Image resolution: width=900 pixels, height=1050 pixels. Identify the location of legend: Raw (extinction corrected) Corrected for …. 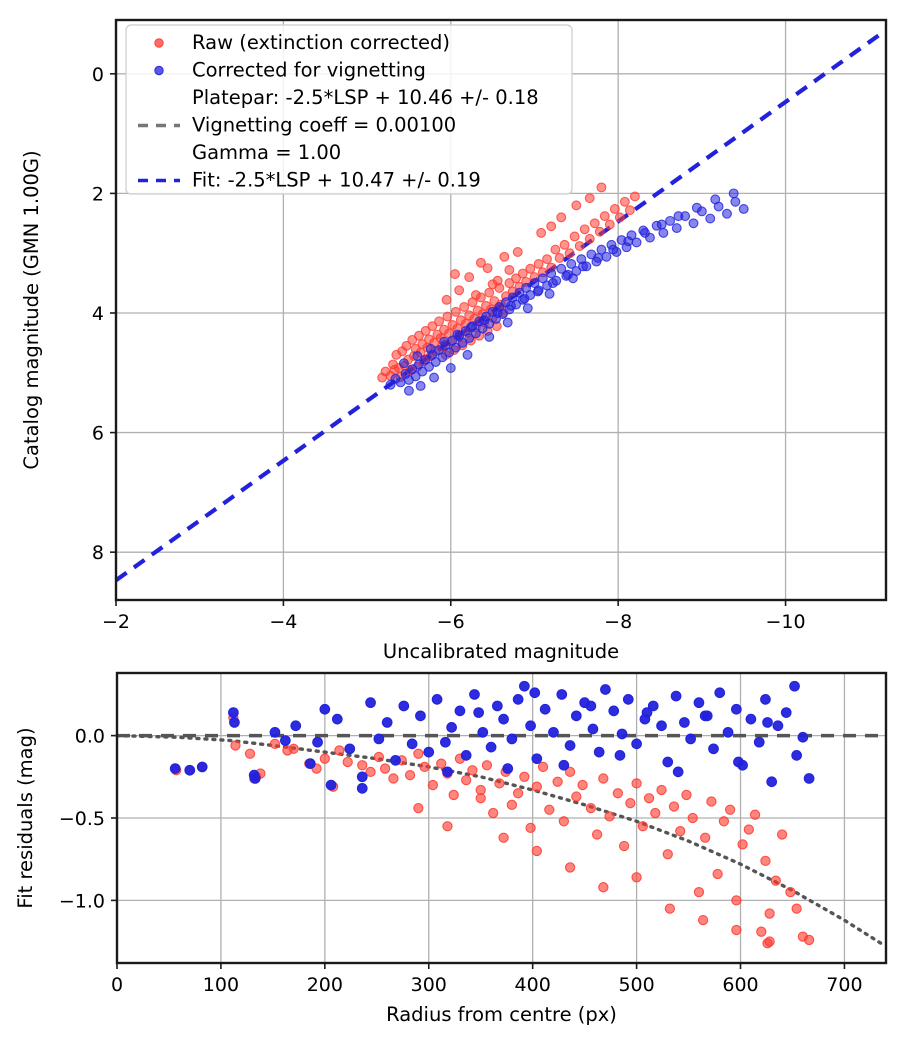
(349, 109).